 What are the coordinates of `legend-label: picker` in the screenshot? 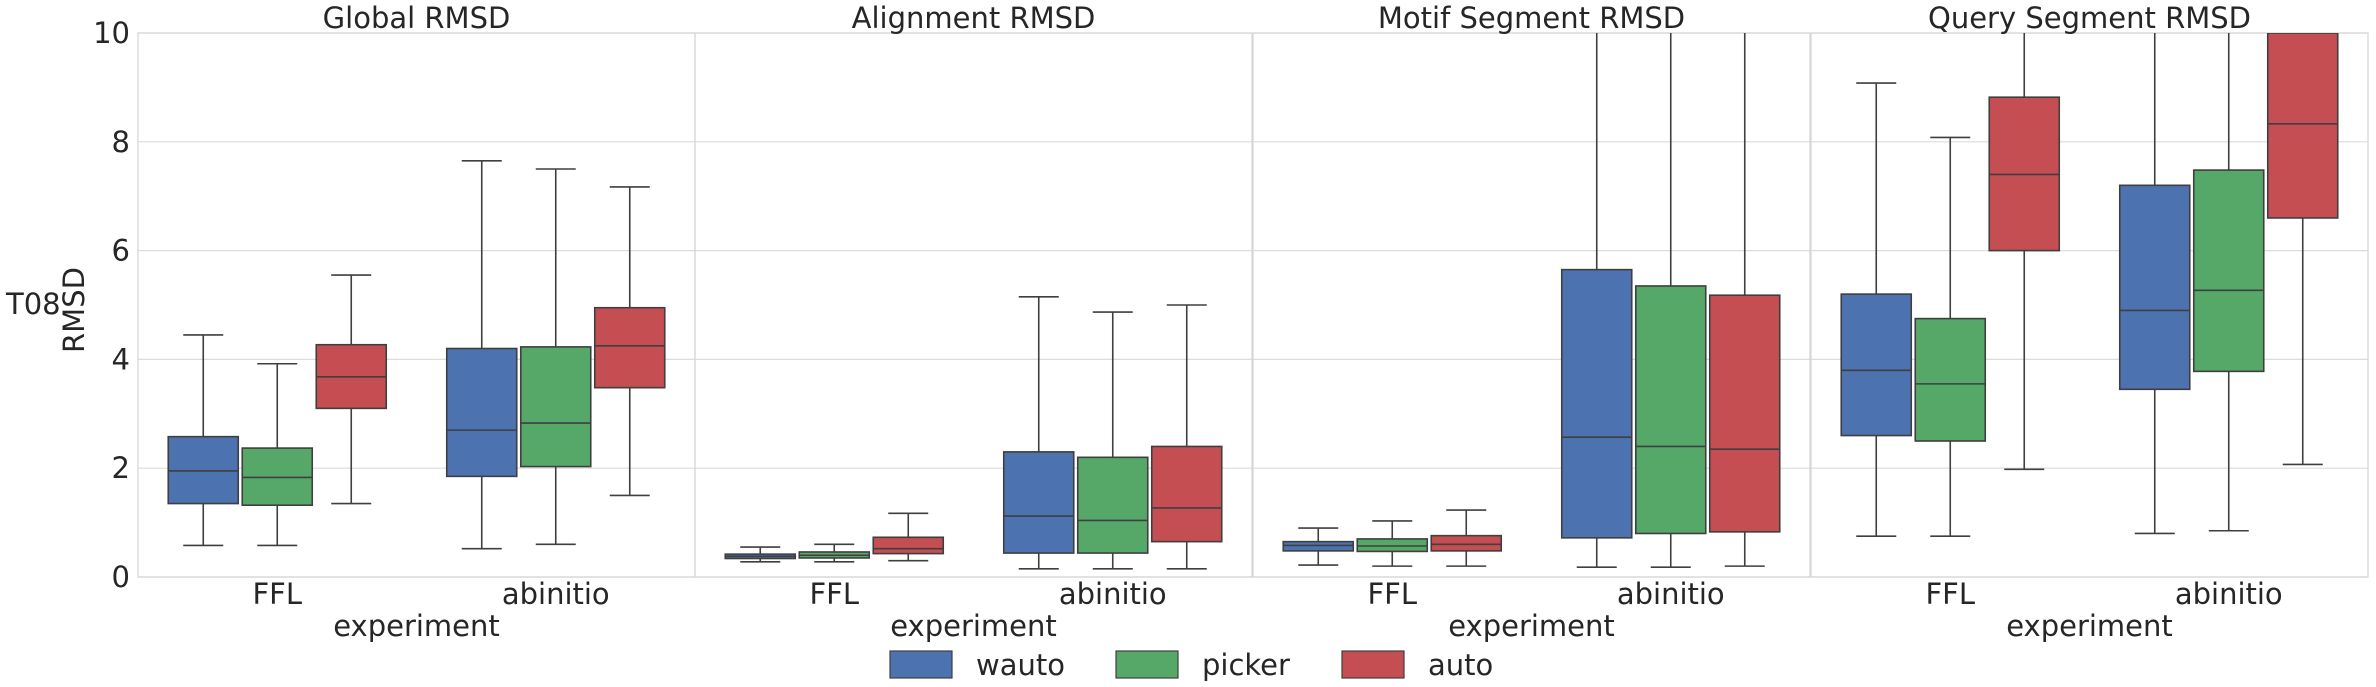 It's located at (1246, 665).